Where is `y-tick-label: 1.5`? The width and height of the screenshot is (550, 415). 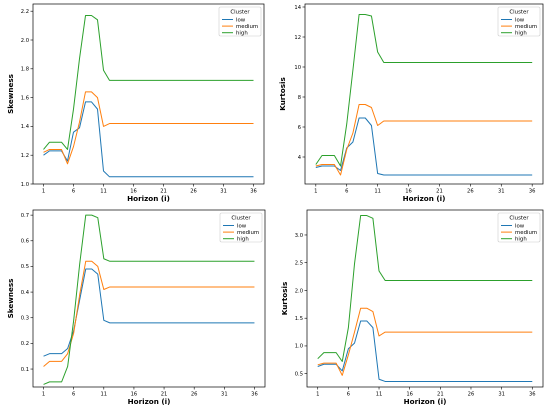
y-tick-label: 1.5 is located at coordinates (299, 319).